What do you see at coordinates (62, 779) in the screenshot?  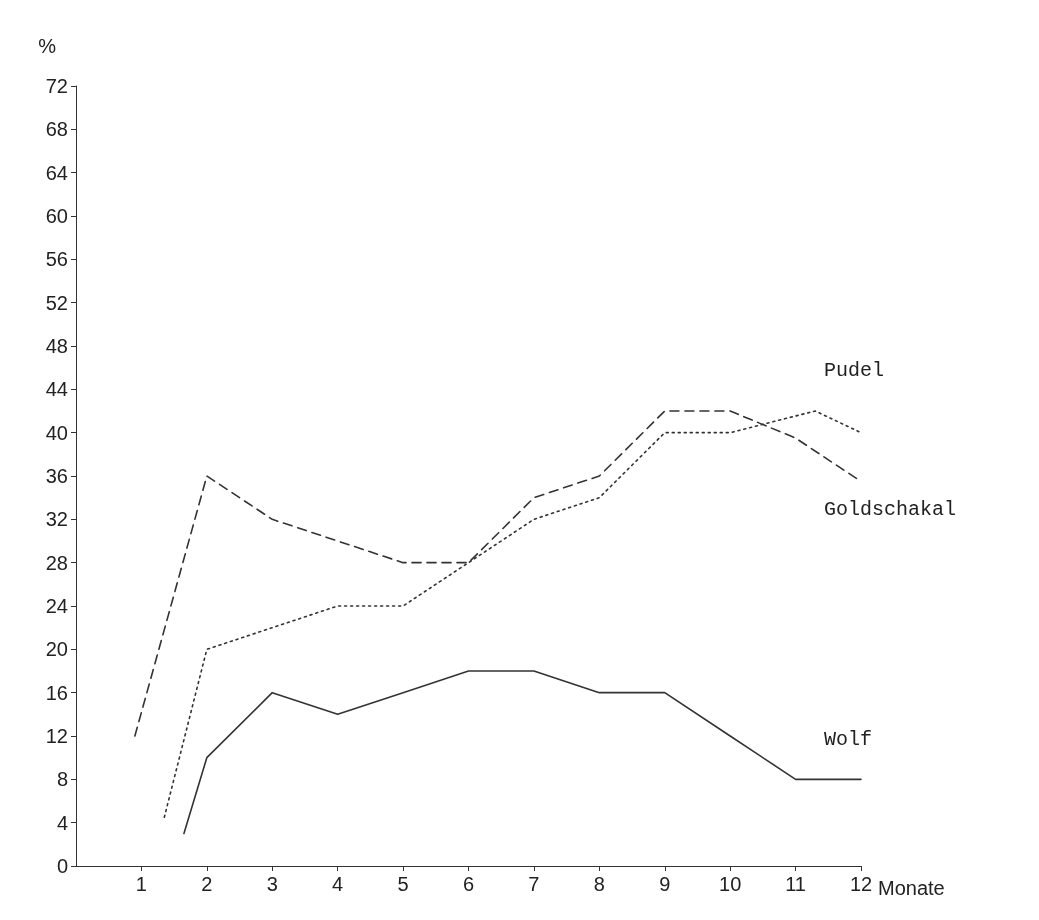 I see `y-tick-label: 8` at bounding box center [62, 779].